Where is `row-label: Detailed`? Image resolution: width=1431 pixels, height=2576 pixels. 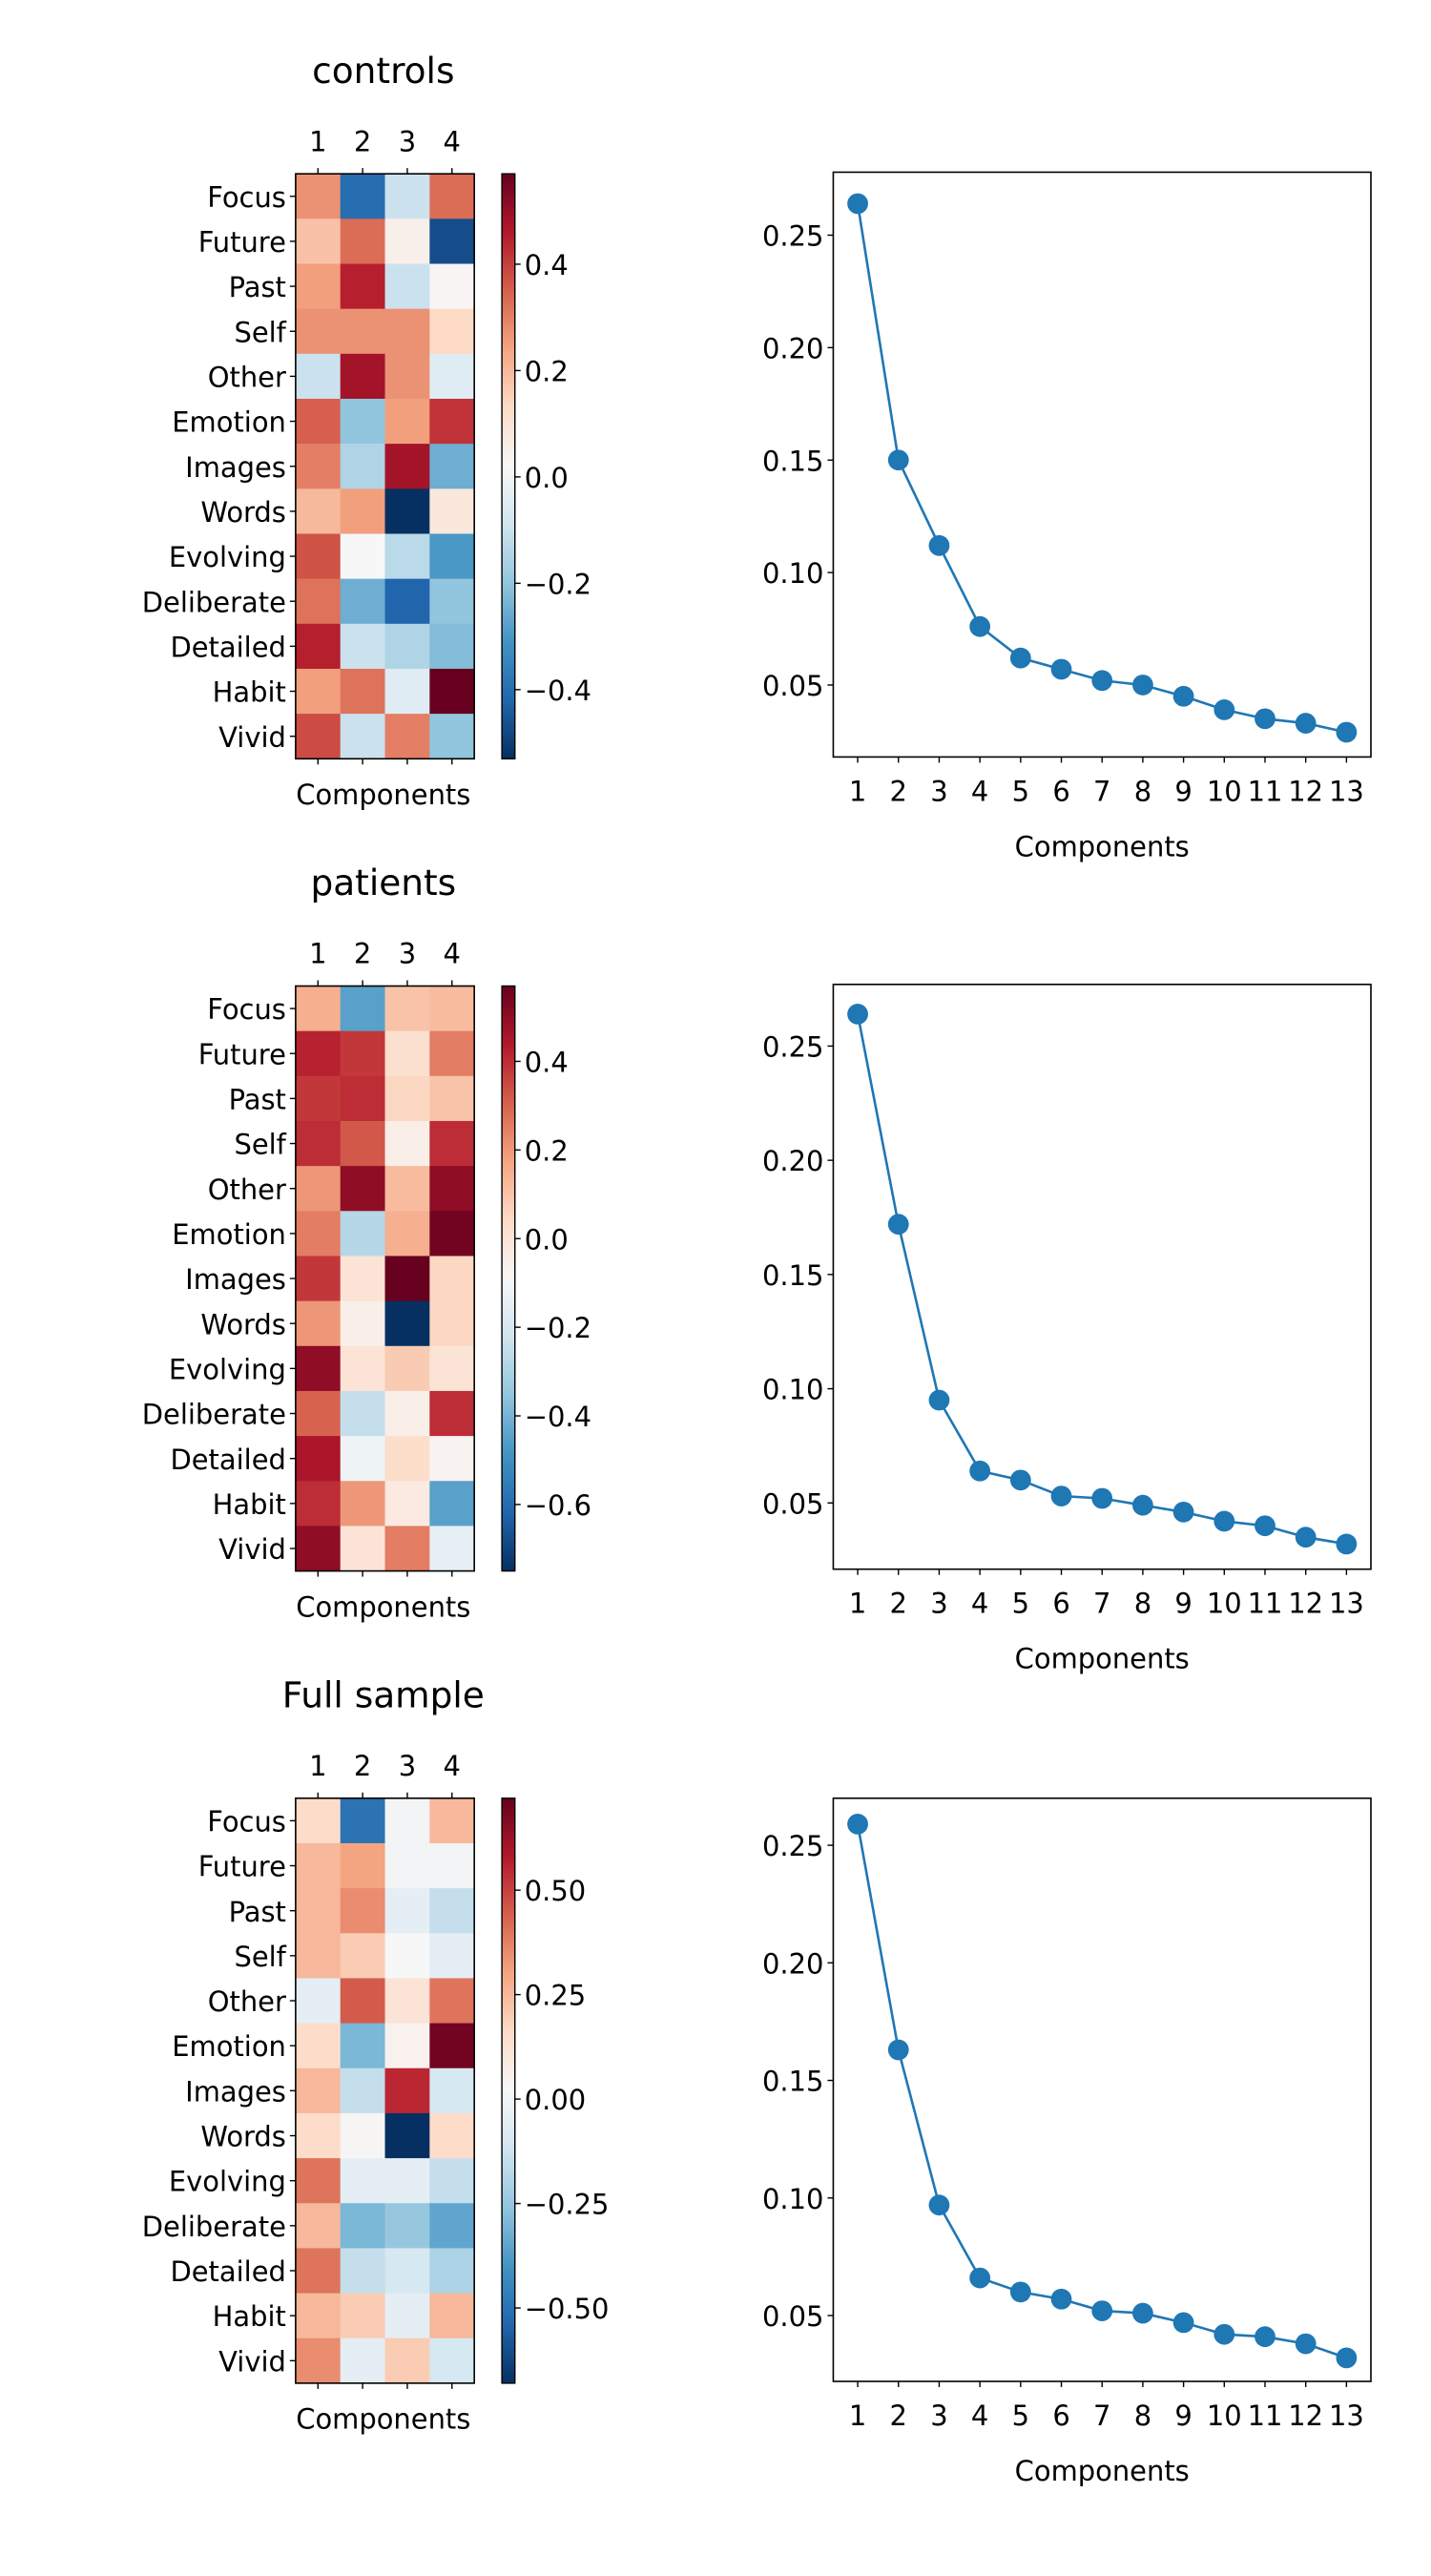
row-label: Detailed is located at coordinates (227, 647).